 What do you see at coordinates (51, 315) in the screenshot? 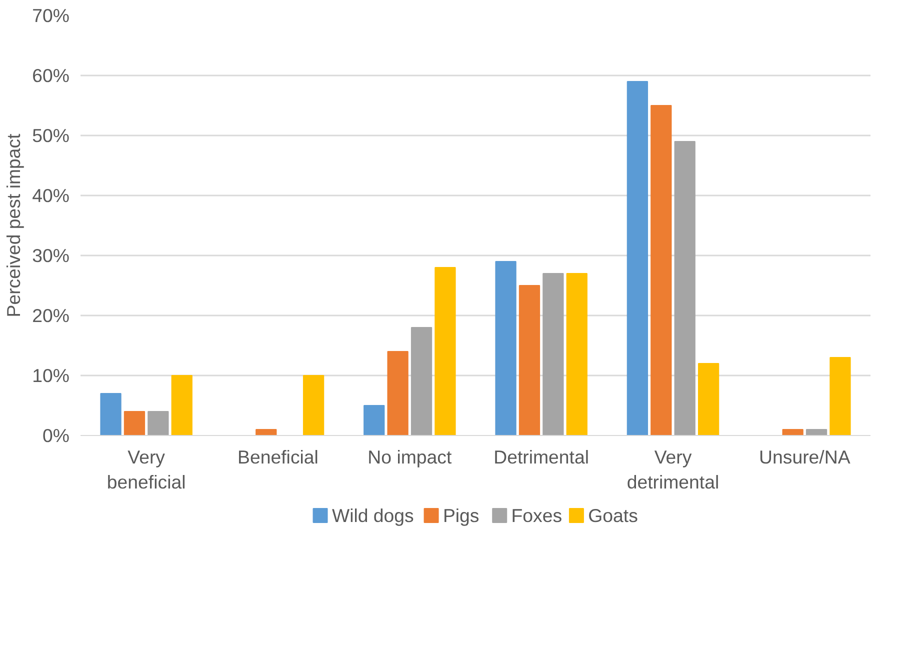
I see `y-tick-label: 20%` at bounding box center [51, 315].